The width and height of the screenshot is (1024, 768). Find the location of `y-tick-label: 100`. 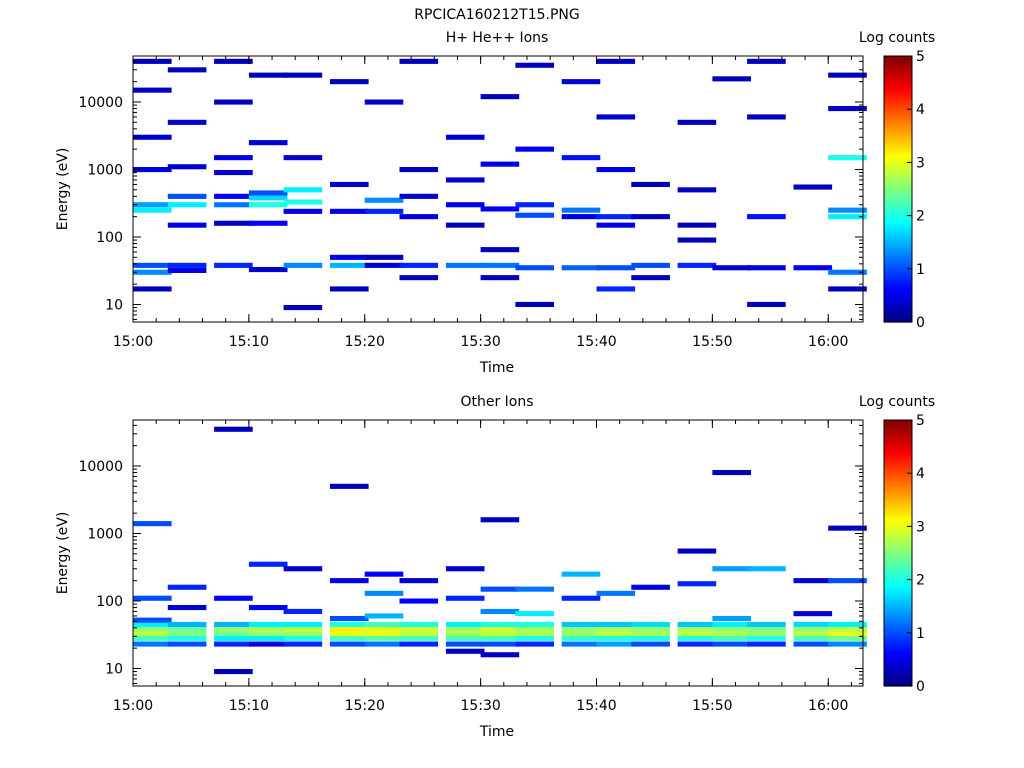

y-tick-label: 100 is located at coordinates (109, 602).